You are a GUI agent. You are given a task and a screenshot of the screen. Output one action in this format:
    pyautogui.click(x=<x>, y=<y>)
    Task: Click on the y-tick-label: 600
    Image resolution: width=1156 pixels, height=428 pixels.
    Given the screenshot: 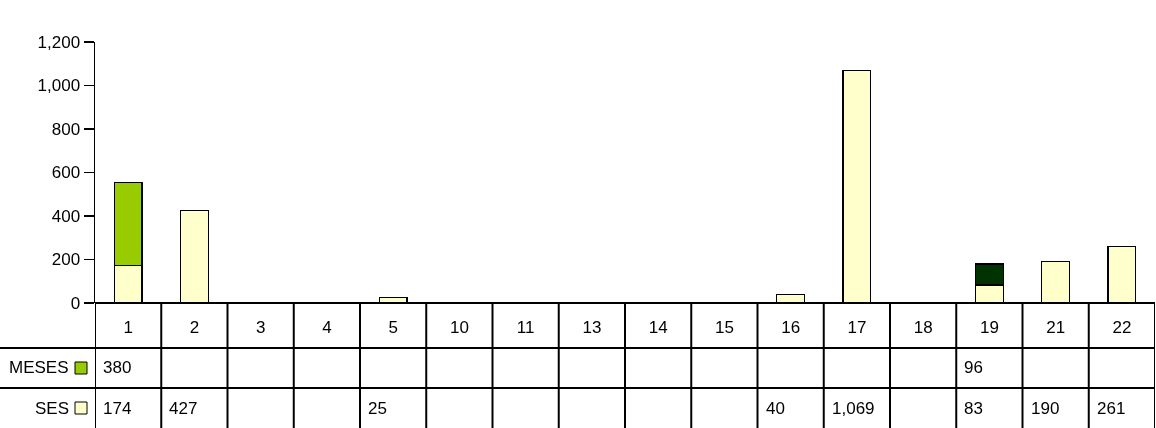 What is the action you would take?
    pyautogui.click(x=66, y=173)
    